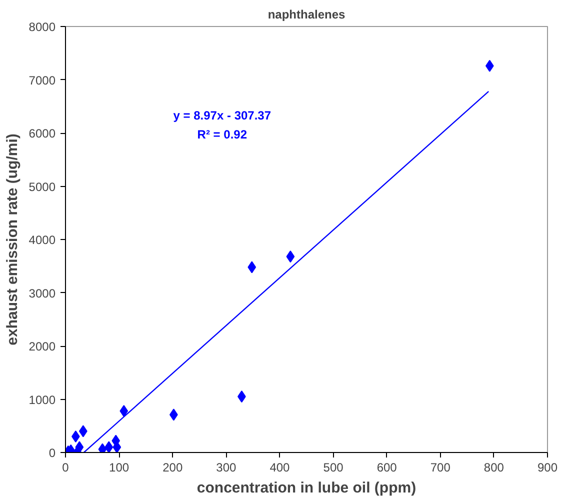 Image resolution: width=572 pixels, height=499 pixels. Describe the element at coordinates (333, 467) in the screenshot. I see `x-tick-label: 500` at that location.